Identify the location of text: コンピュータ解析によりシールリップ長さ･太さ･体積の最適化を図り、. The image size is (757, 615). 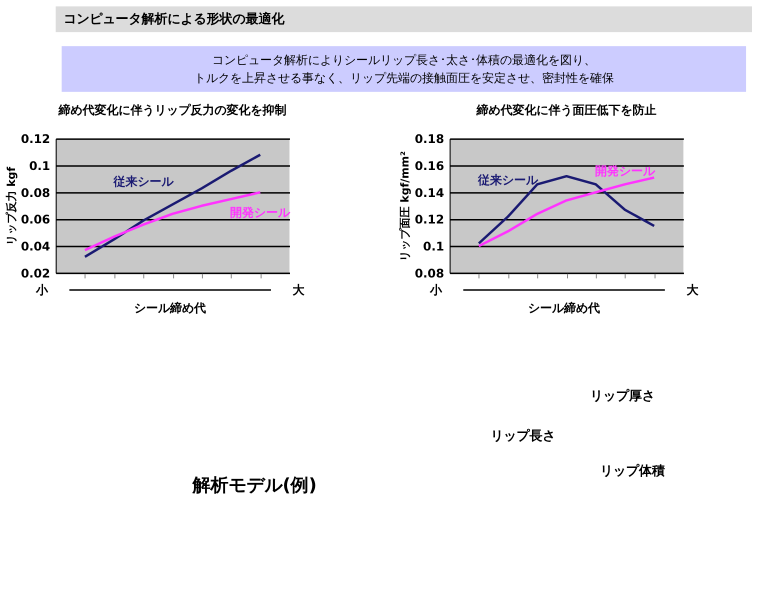
(404, 60).